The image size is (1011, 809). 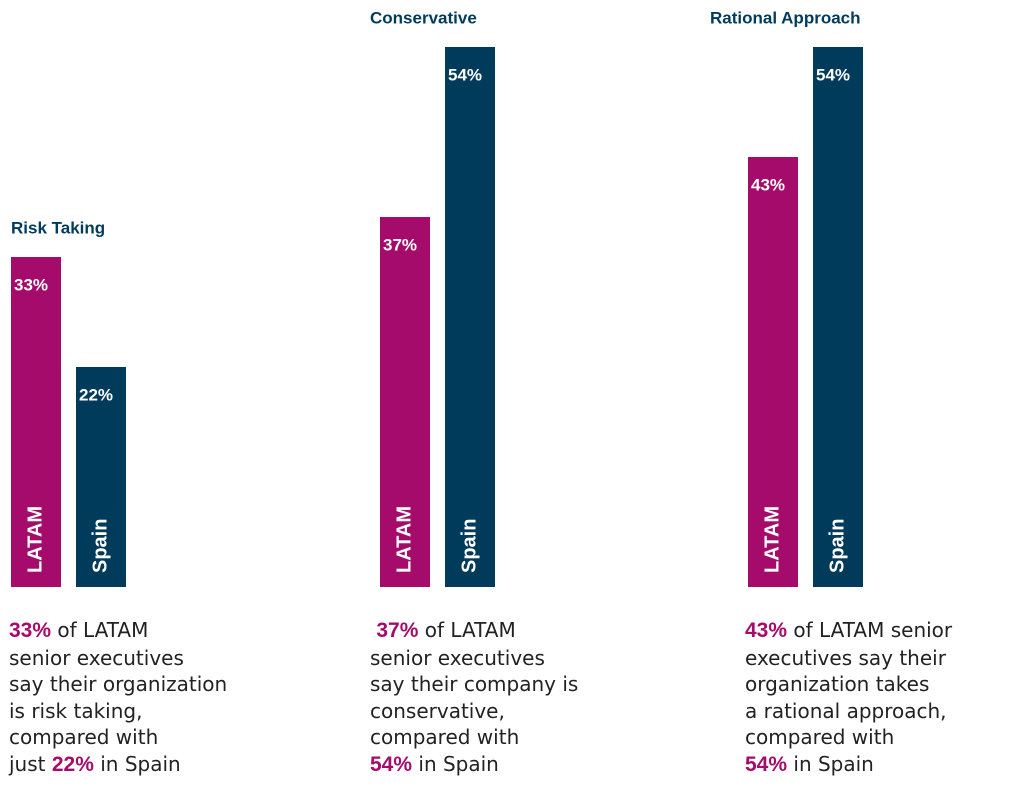 I want to click on caption-text: is risk taking,, so click(x=76, y=710).